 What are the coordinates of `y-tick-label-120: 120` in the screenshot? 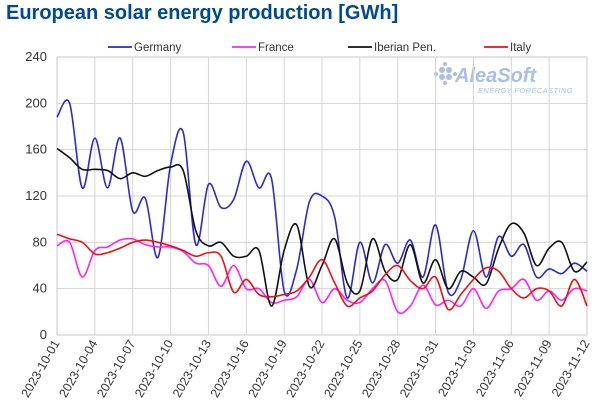 It's located at (36, 195).